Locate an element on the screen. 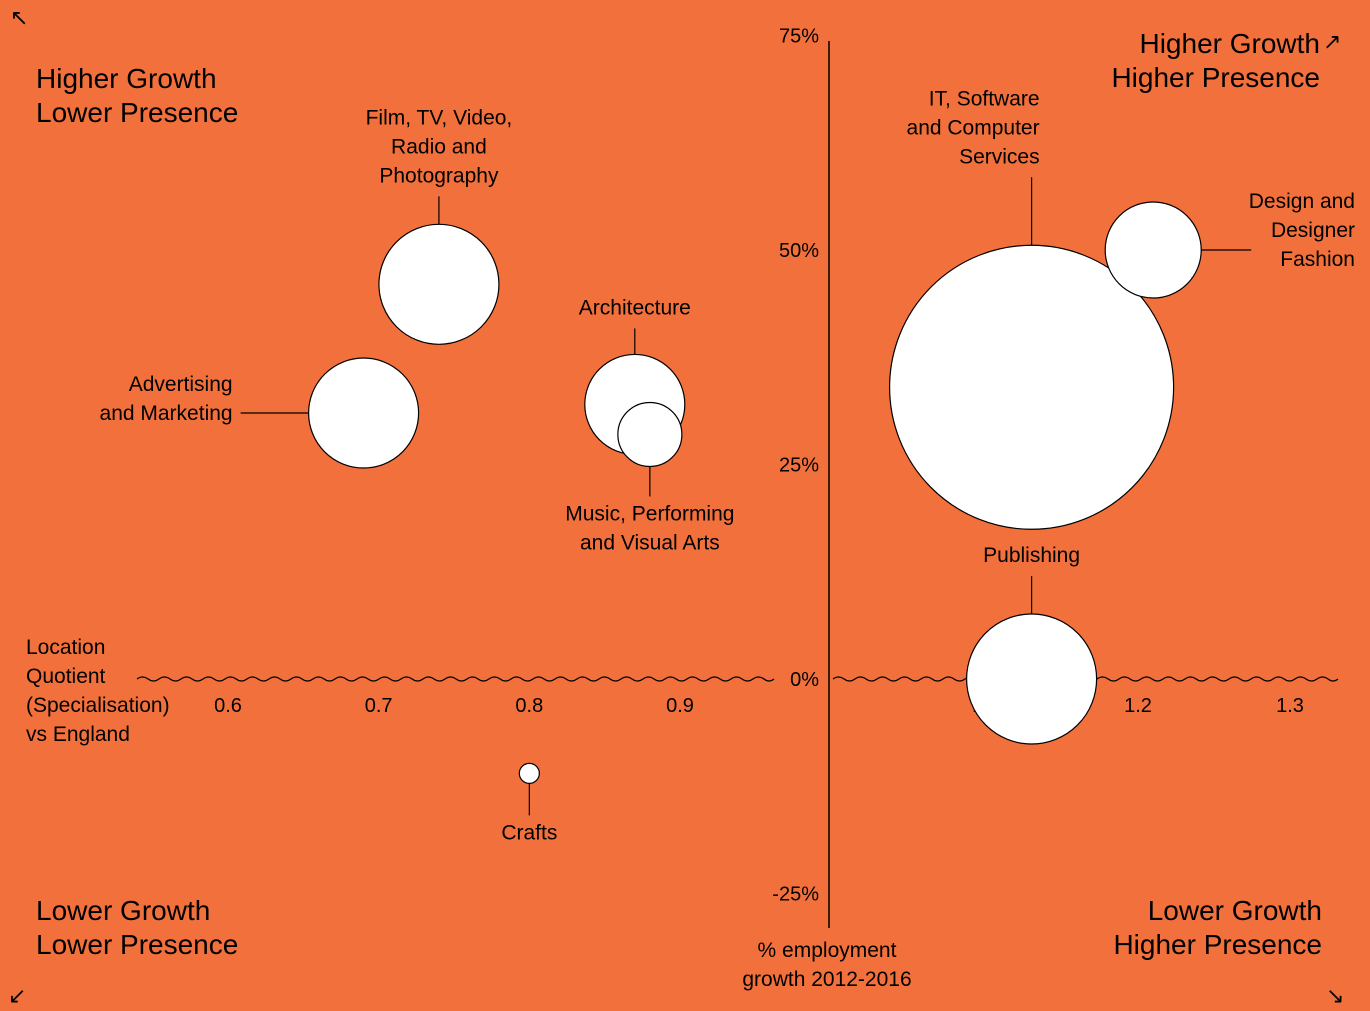 The width and height of the screenshot is (1370, 1011). bubble-label-line: and Marketing is located at coordinates (166, 413).